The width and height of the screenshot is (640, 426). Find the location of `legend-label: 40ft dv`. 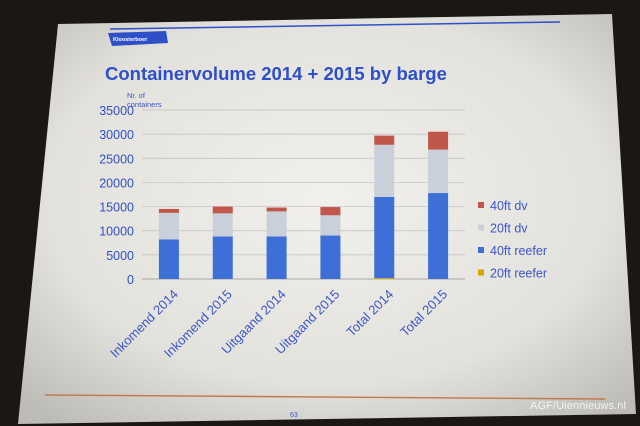

legend-label: 40ft dv is located at coordinates (509, 206).